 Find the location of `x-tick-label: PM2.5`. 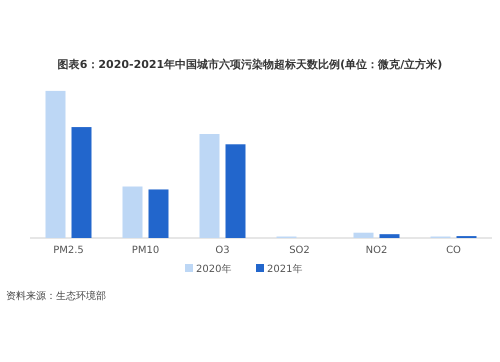

x-tick-label: PM2.5 is located at coordinates (68, 250).